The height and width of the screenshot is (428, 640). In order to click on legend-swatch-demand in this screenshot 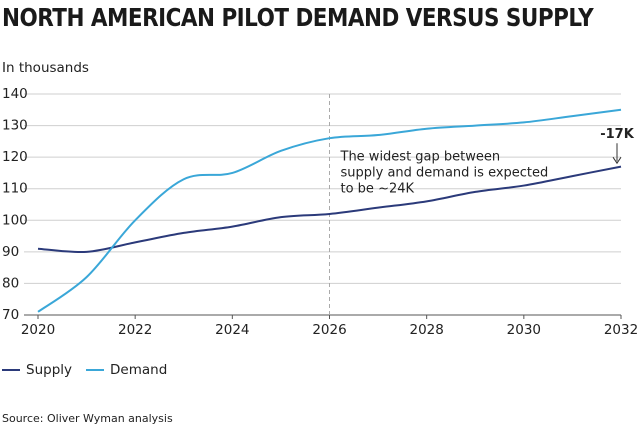, I will do `click(95, 370)`.